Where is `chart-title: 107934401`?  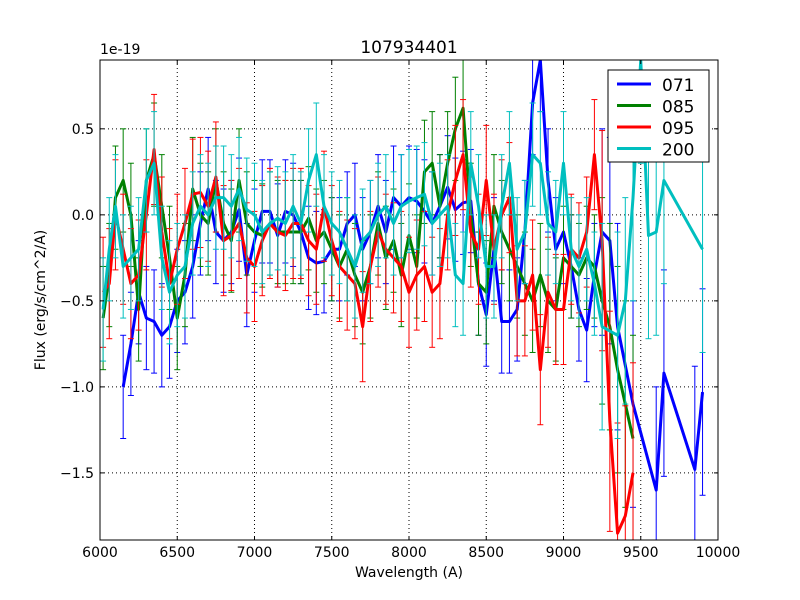
chart-title: 107934401 is located at coordinates (408, 48).